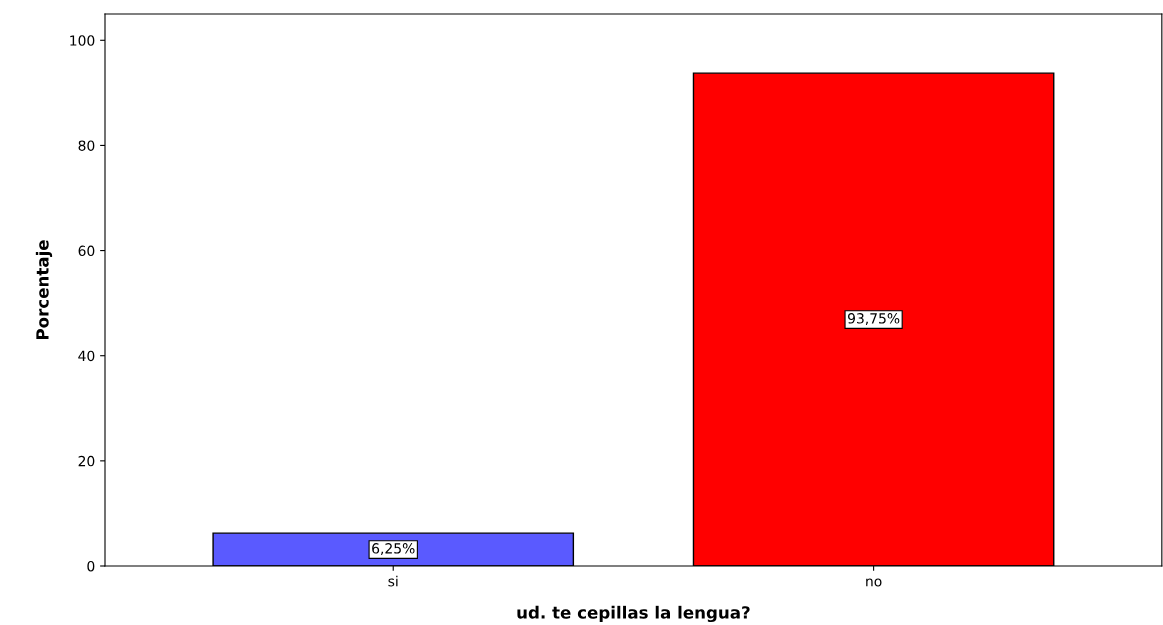 The height and width of the screenshot is (625, 1163). Describe the element at coordinates (633, 614) in the screenshot. I see `x-axis-title: ud. te cepillas la lengua?` at that location.